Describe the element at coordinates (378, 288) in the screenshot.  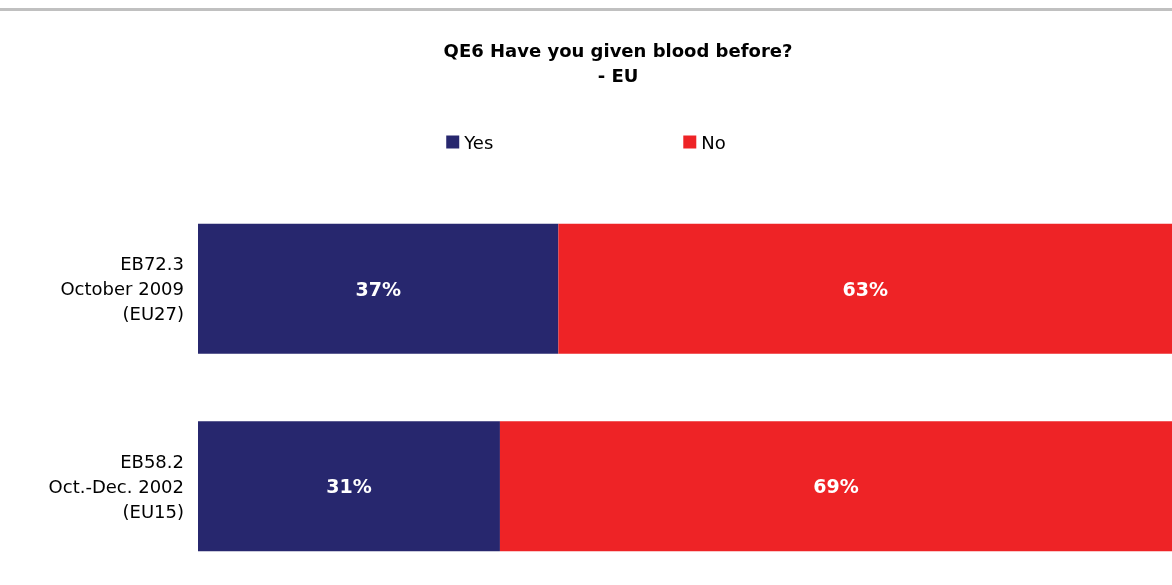
I see `data-label: 37%` at that location.